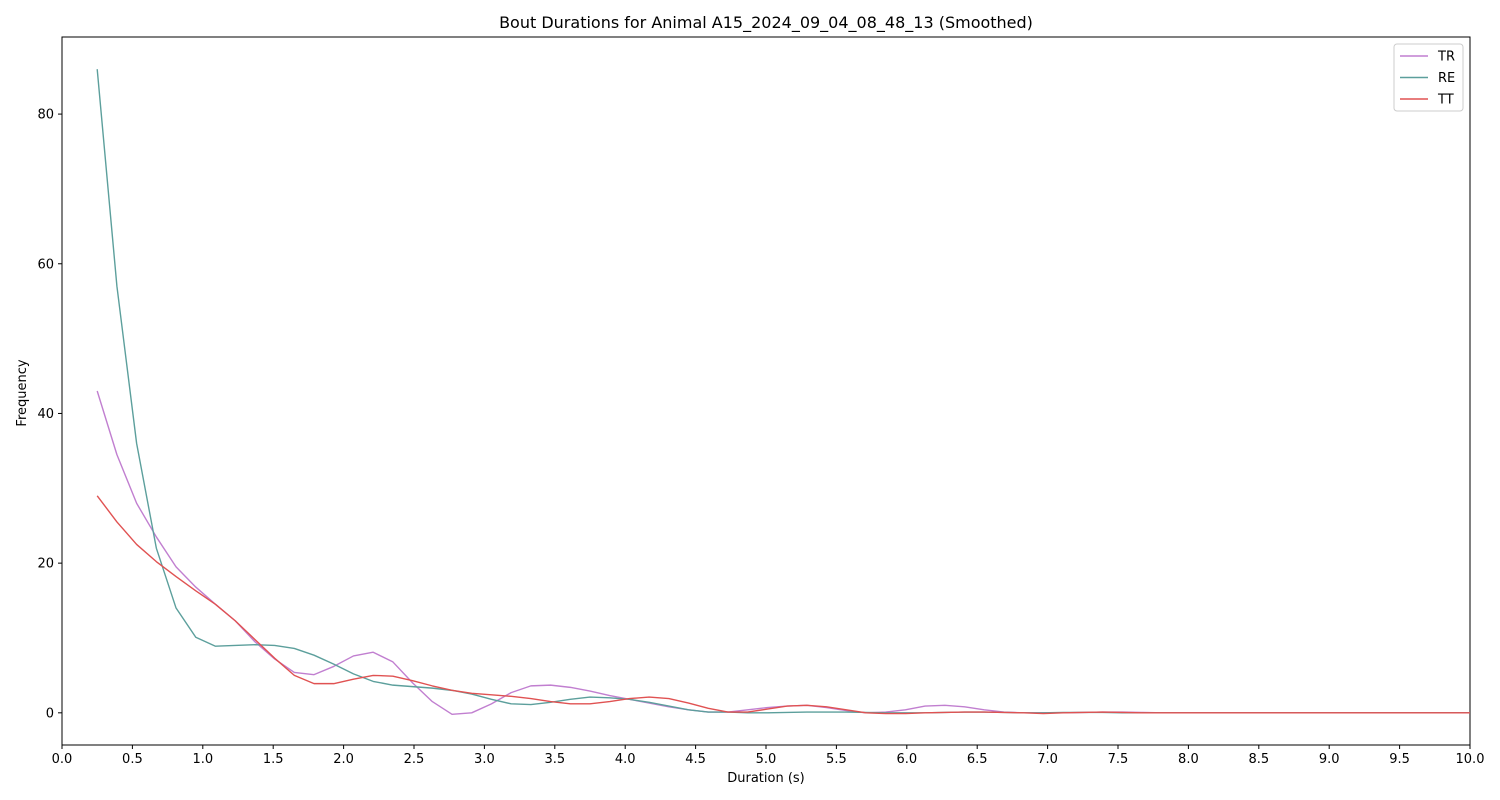 The width and height of the screenshot is (1500, 800). What do you see at coordinates (554, 759) in the screenshot?
I see `x-tick-label: 3.5` at bounding box center [554, 759].